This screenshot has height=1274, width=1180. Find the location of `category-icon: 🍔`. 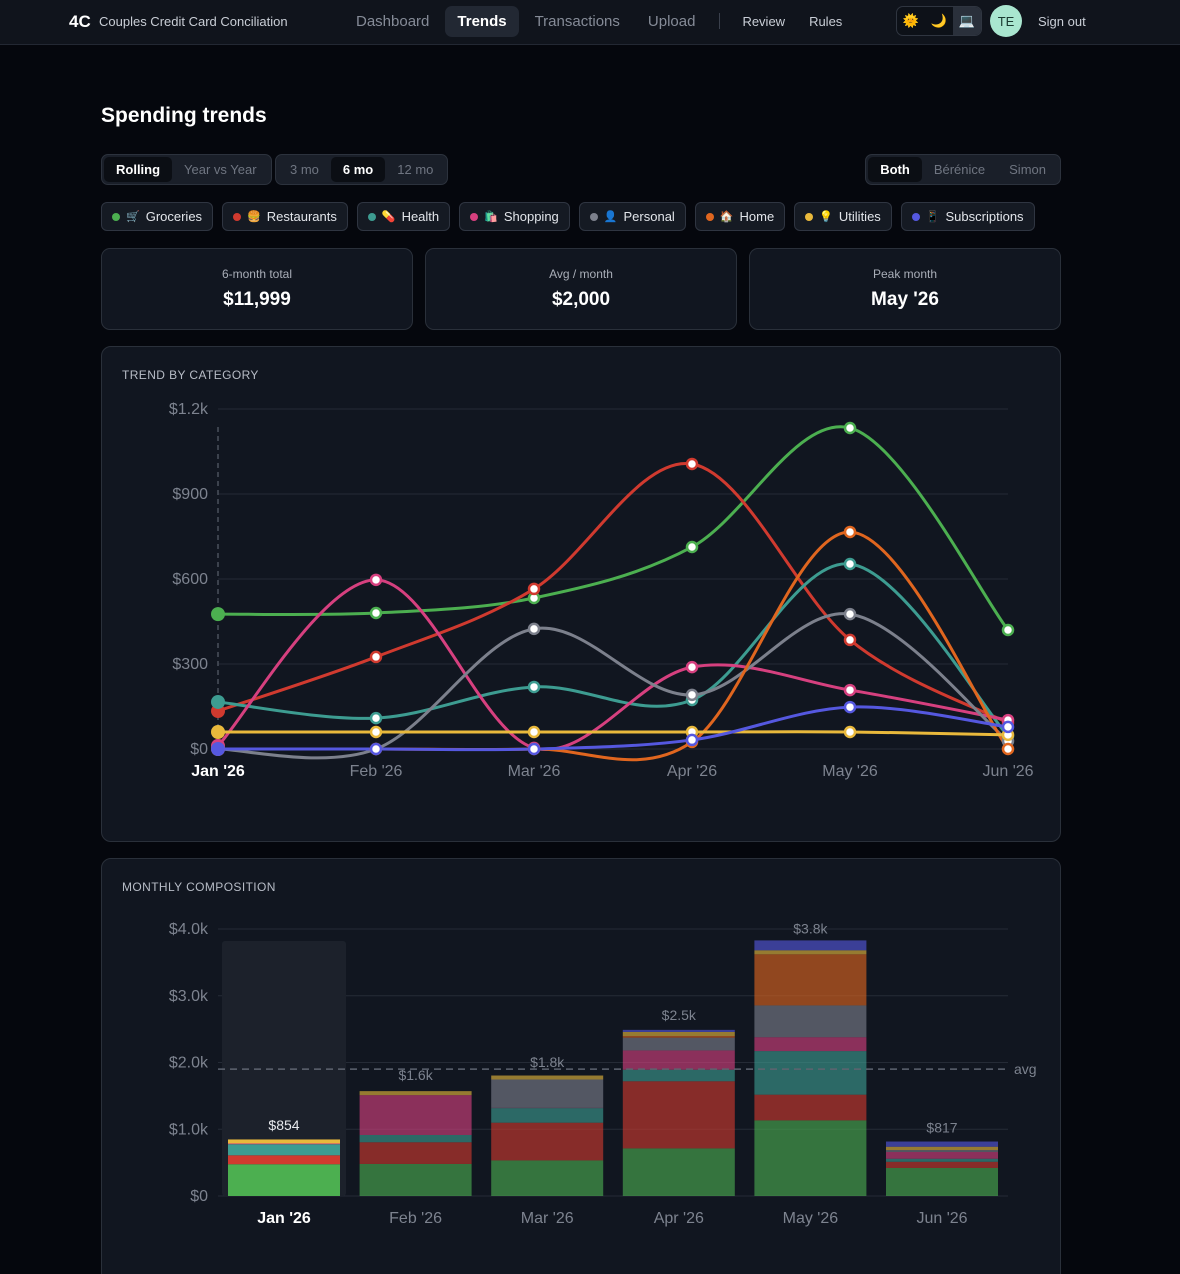

category-icon: 🍔 is located at coordinates (254, 217).